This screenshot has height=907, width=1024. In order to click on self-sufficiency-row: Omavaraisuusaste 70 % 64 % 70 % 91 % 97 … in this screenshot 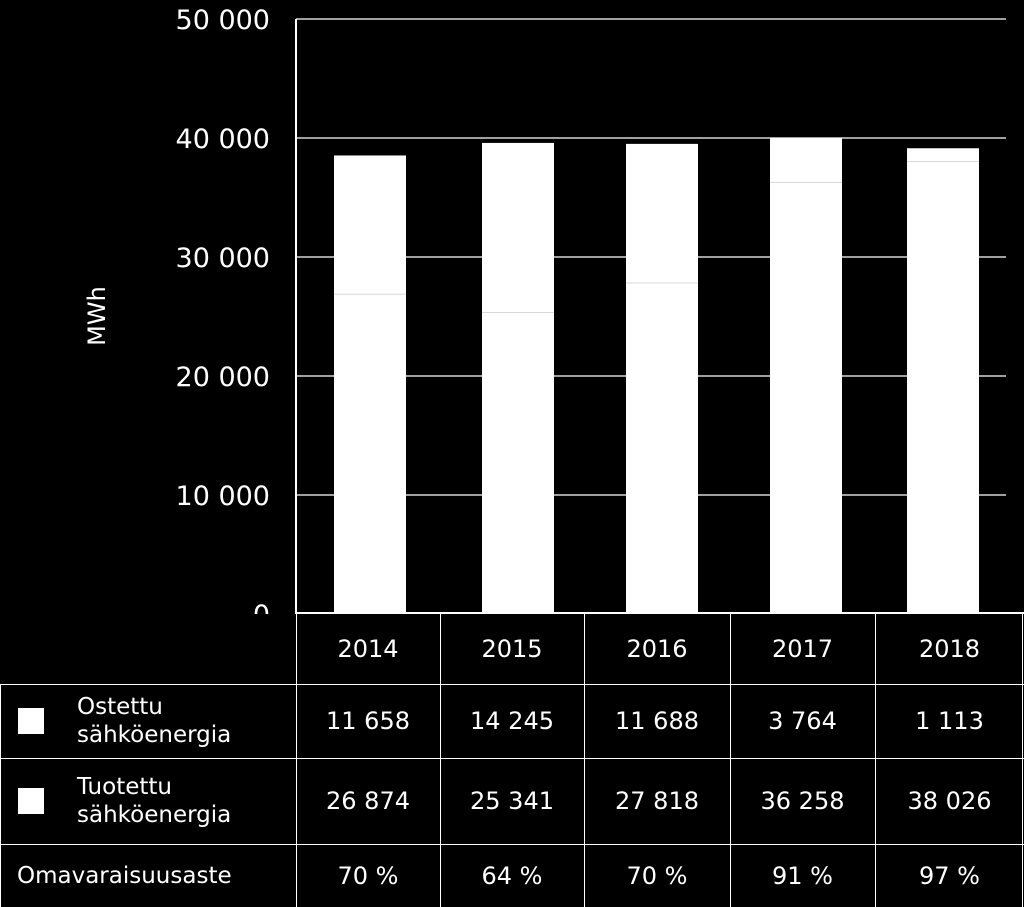, I will do `click(512, 875)`.